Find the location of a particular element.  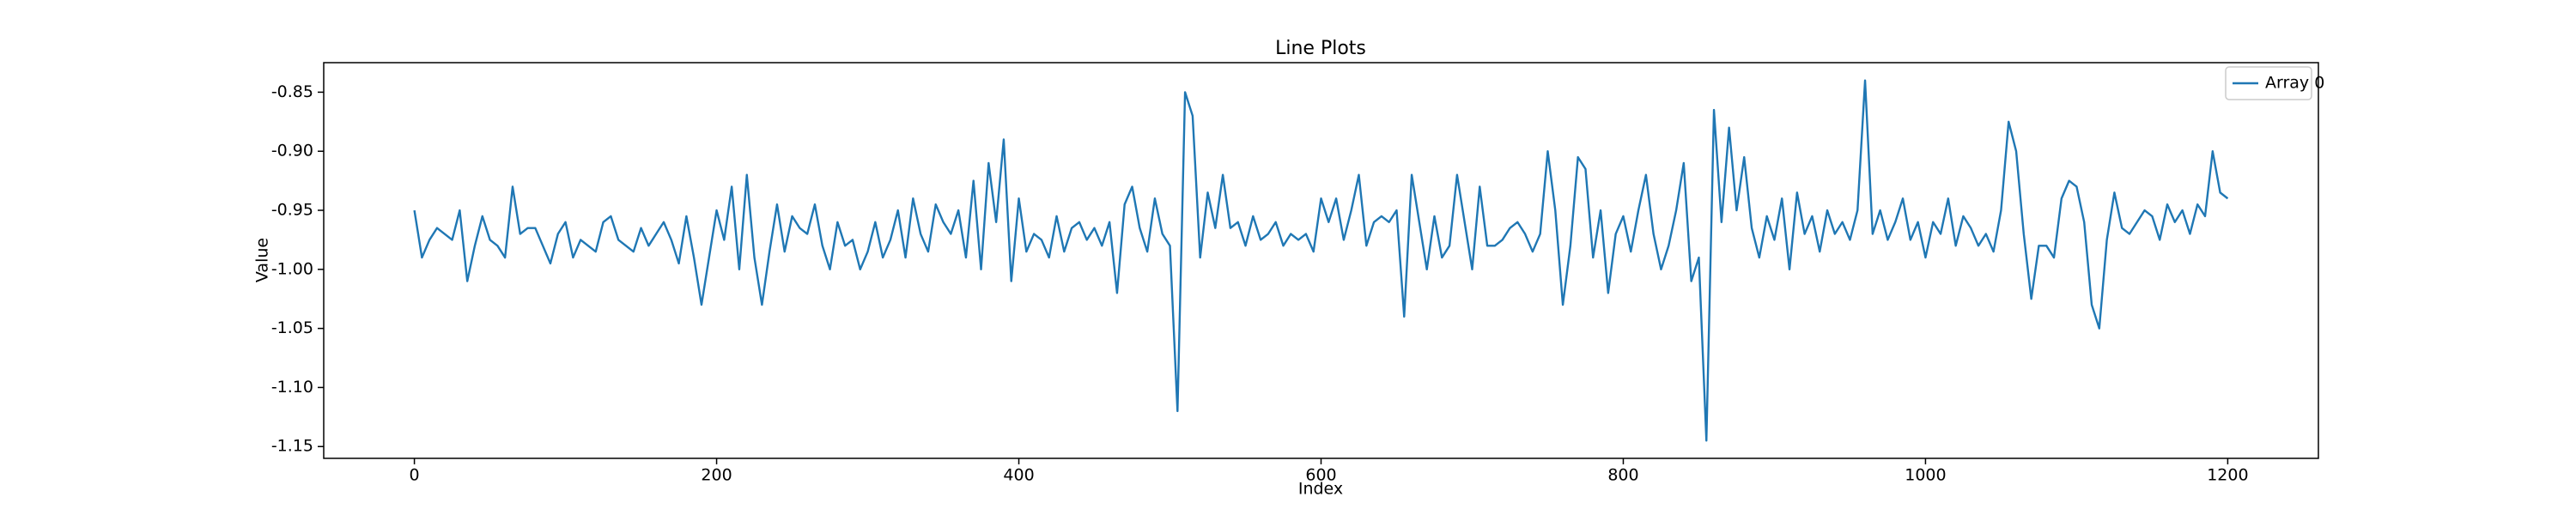

x-tick-label: 200 is located at coordinates (716, 475).